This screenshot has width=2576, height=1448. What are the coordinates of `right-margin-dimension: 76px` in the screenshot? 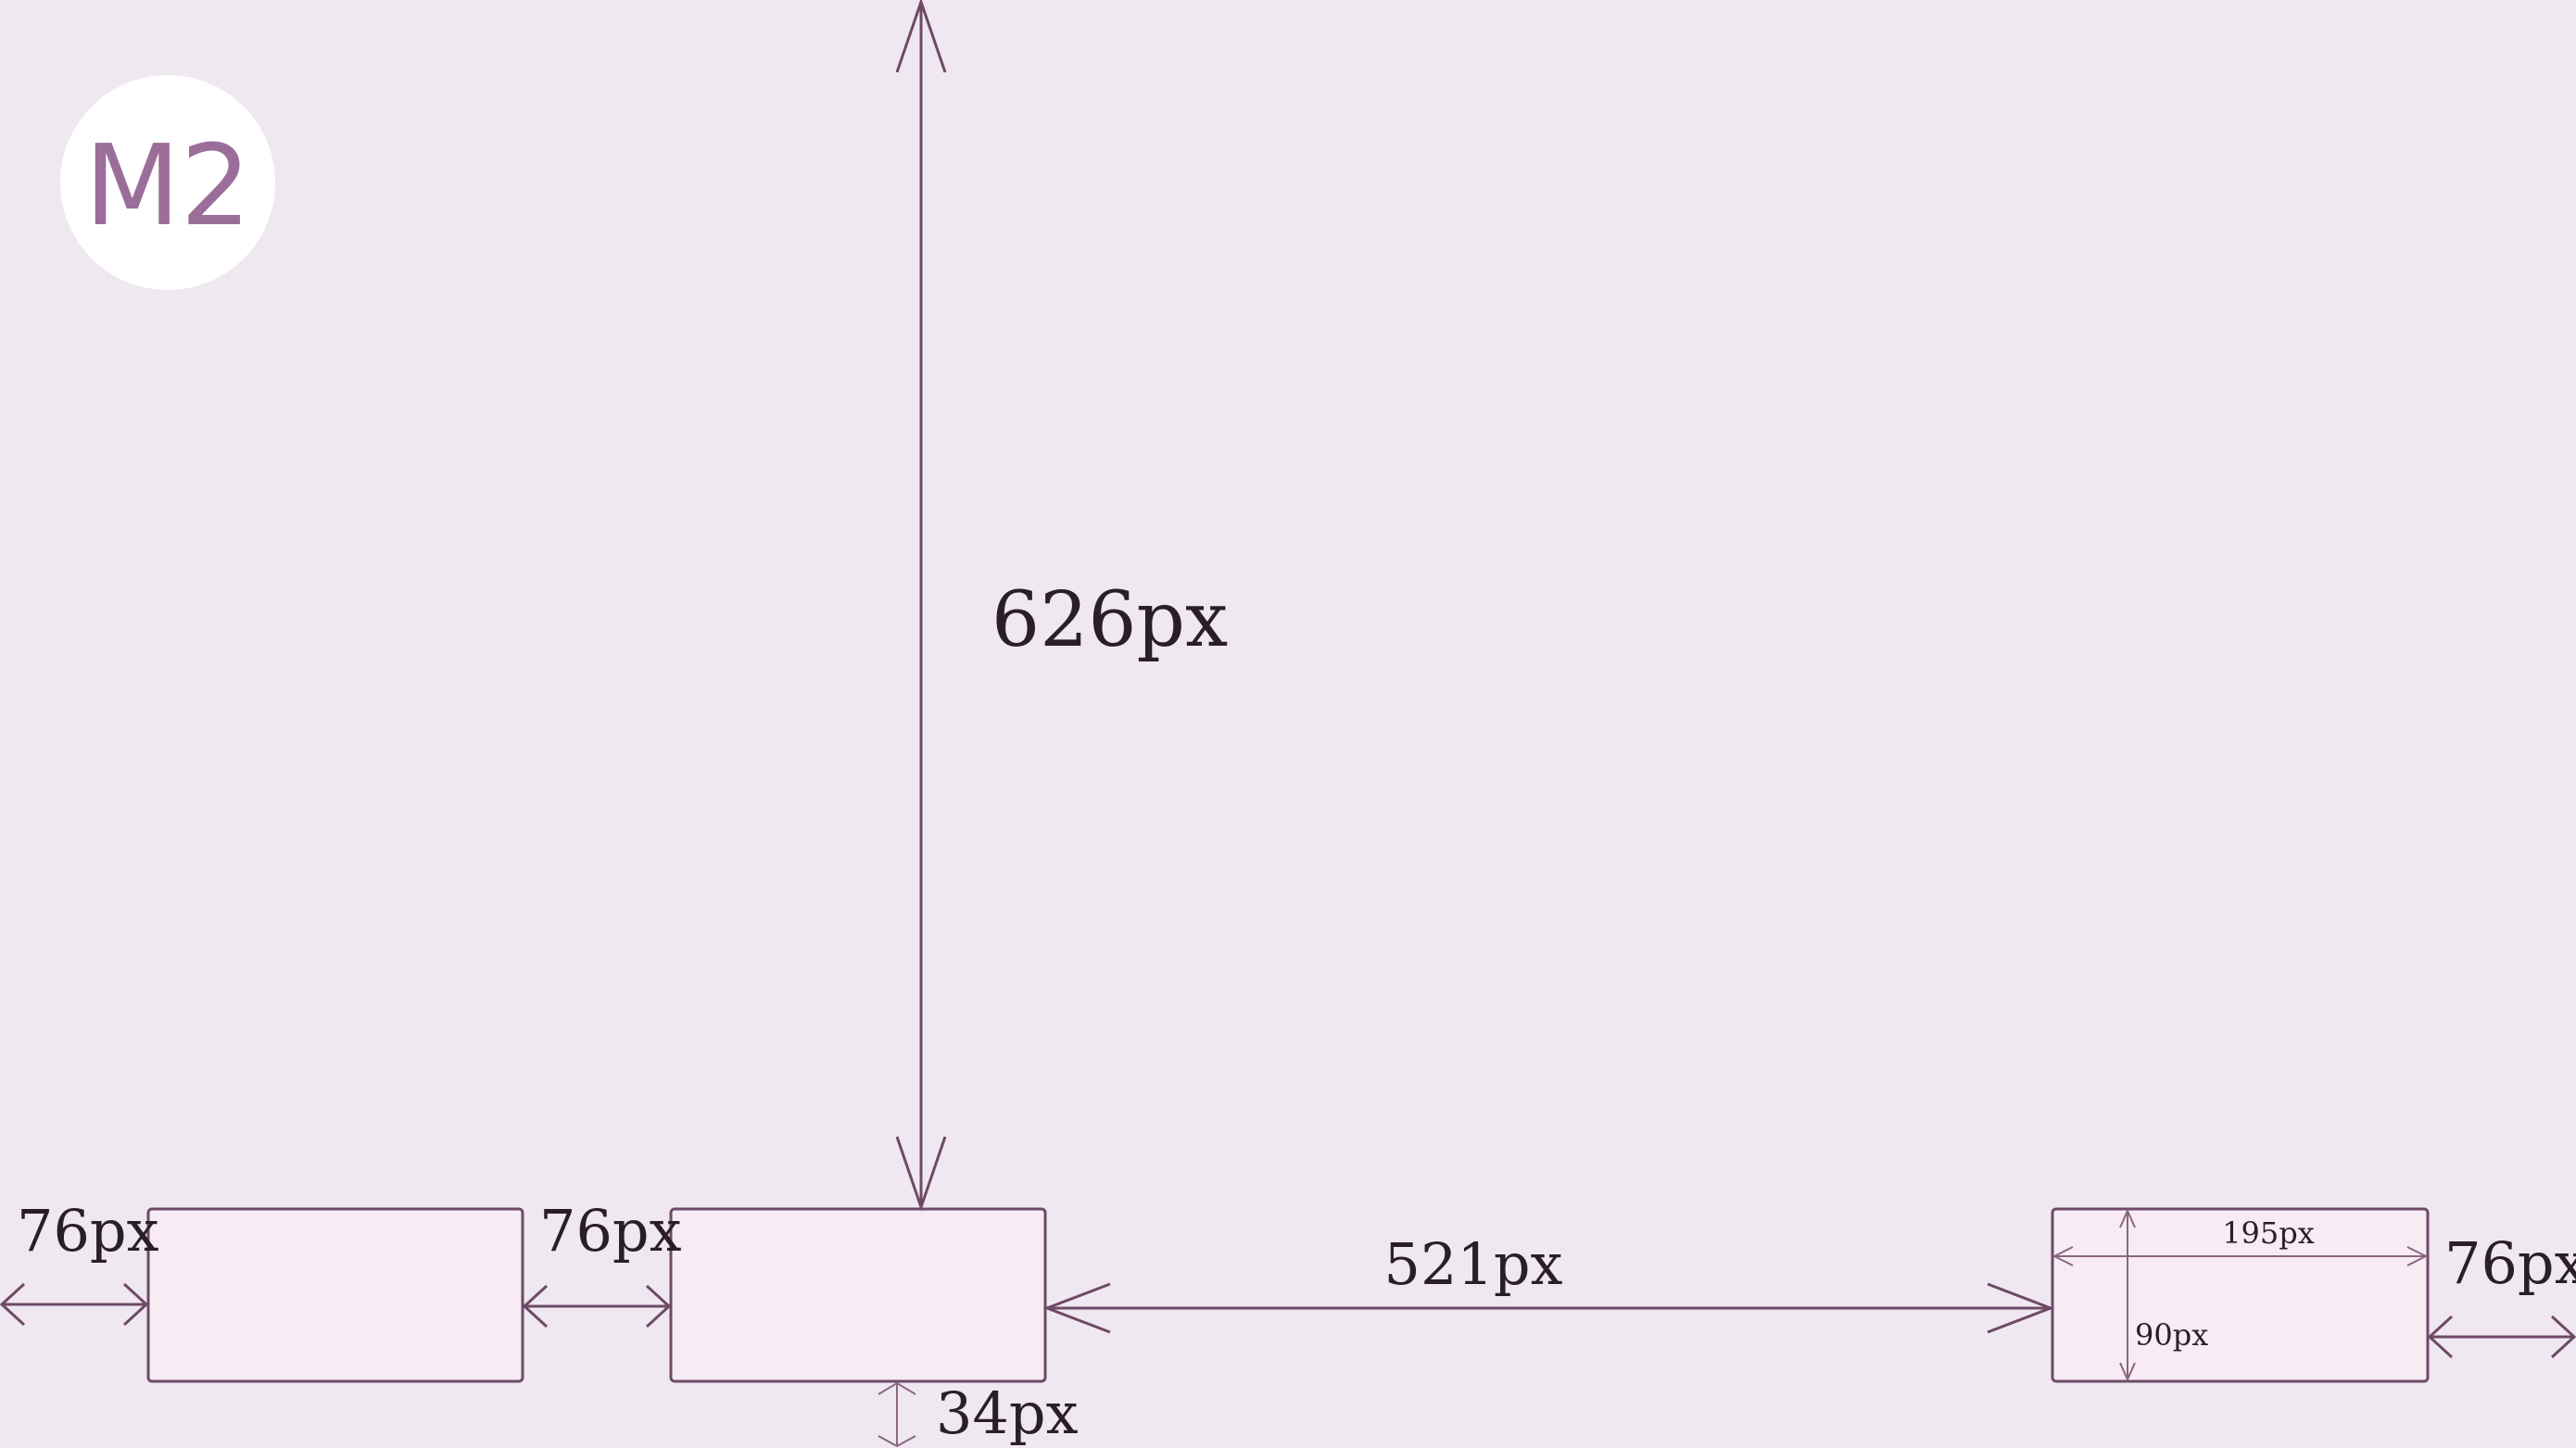 It's located at (2501, 1294).